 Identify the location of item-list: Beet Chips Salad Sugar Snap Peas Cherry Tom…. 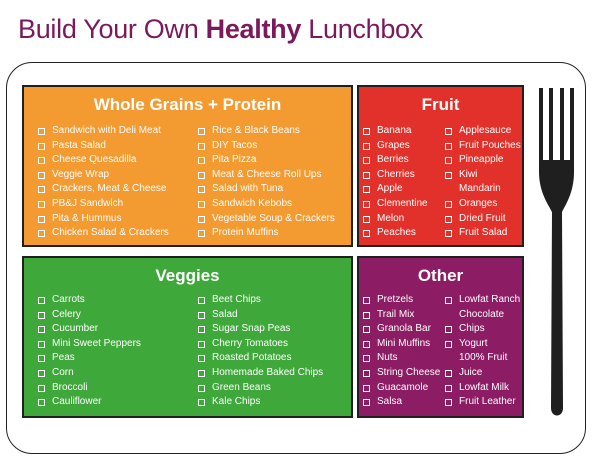
(260, 351).